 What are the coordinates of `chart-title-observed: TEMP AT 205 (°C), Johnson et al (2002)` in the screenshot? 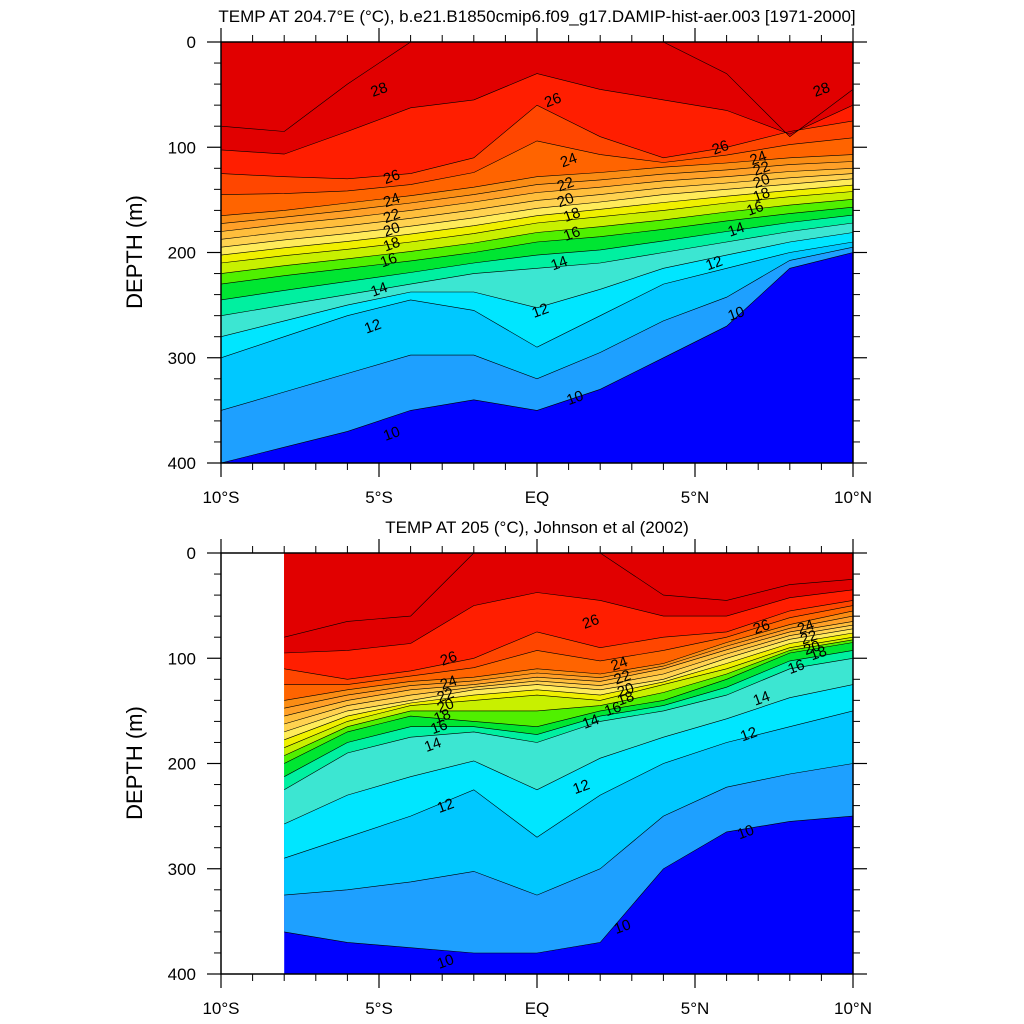 It's located at (537, 527).